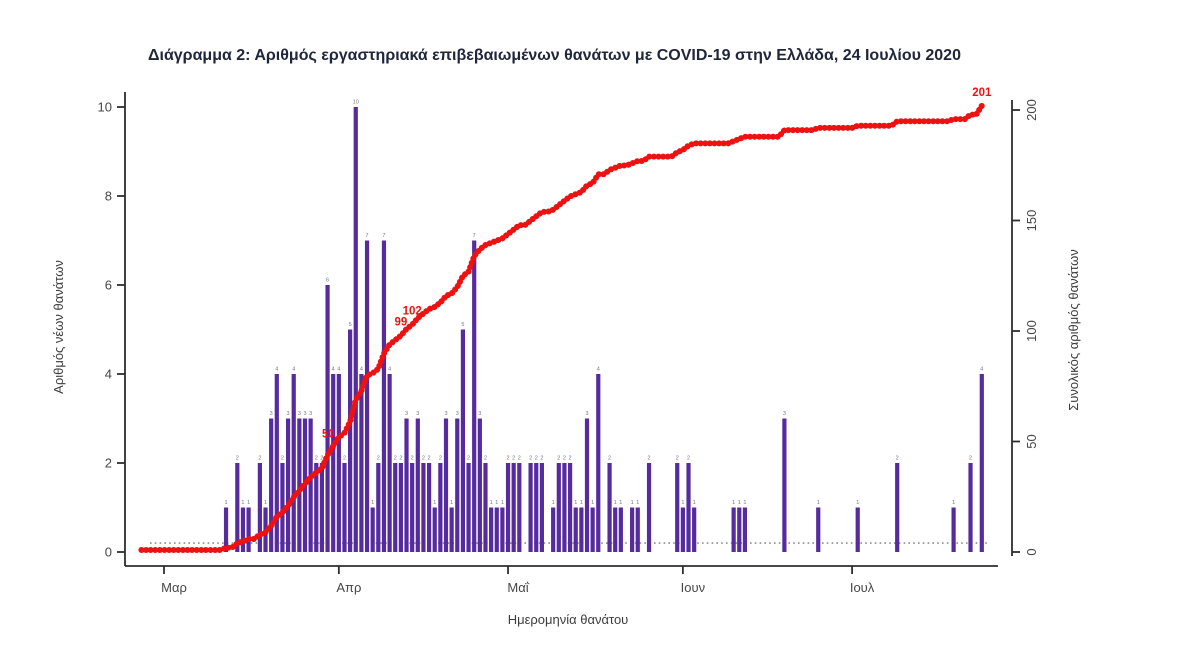 Image resolution: width=1200 pixels, height=666 pixels. What do you see at coordinates (412, 312) in the screenshot?
I see `milestone-label: 102` at bounding box center [412, 312].